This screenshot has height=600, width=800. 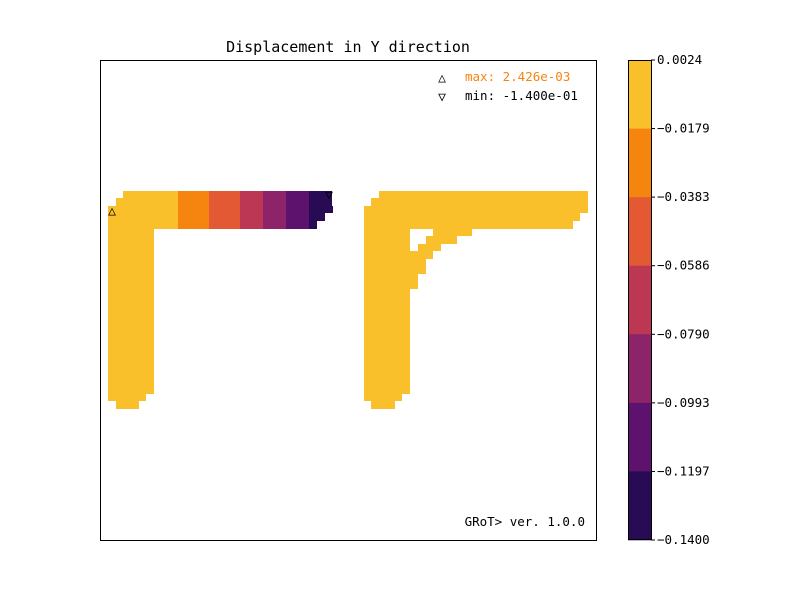 I want to click on max-label: max: 2.426e-03, so click(x=517, y=76).